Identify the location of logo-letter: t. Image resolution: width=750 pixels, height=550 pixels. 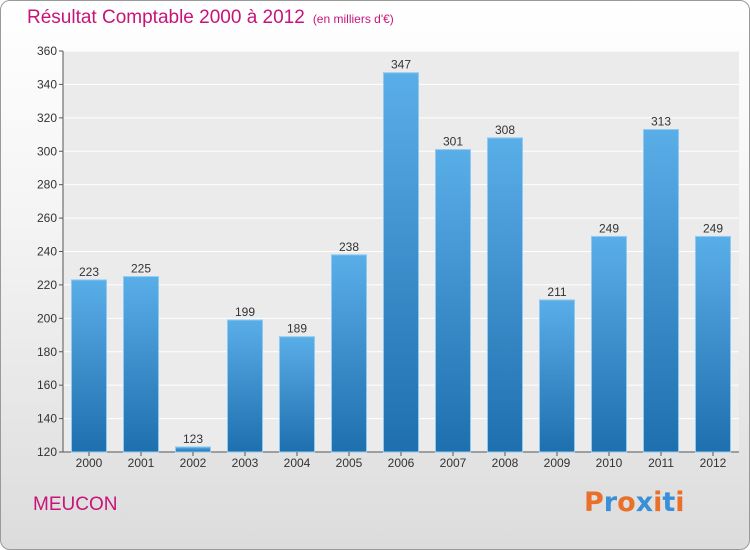
(669, 502).